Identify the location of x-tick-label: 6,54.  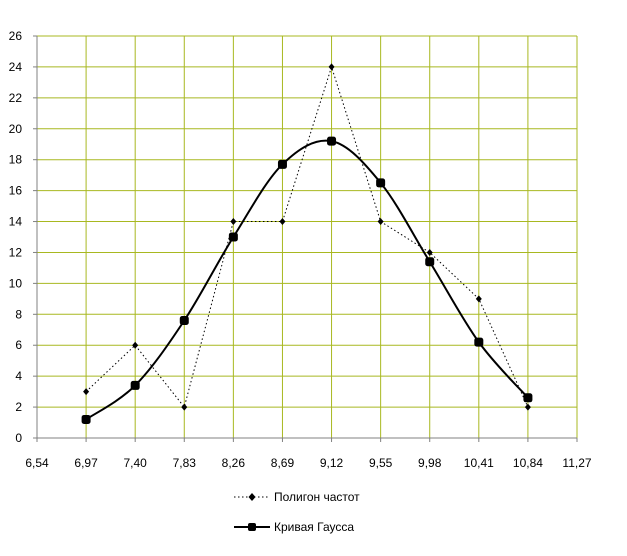
(37, 463).